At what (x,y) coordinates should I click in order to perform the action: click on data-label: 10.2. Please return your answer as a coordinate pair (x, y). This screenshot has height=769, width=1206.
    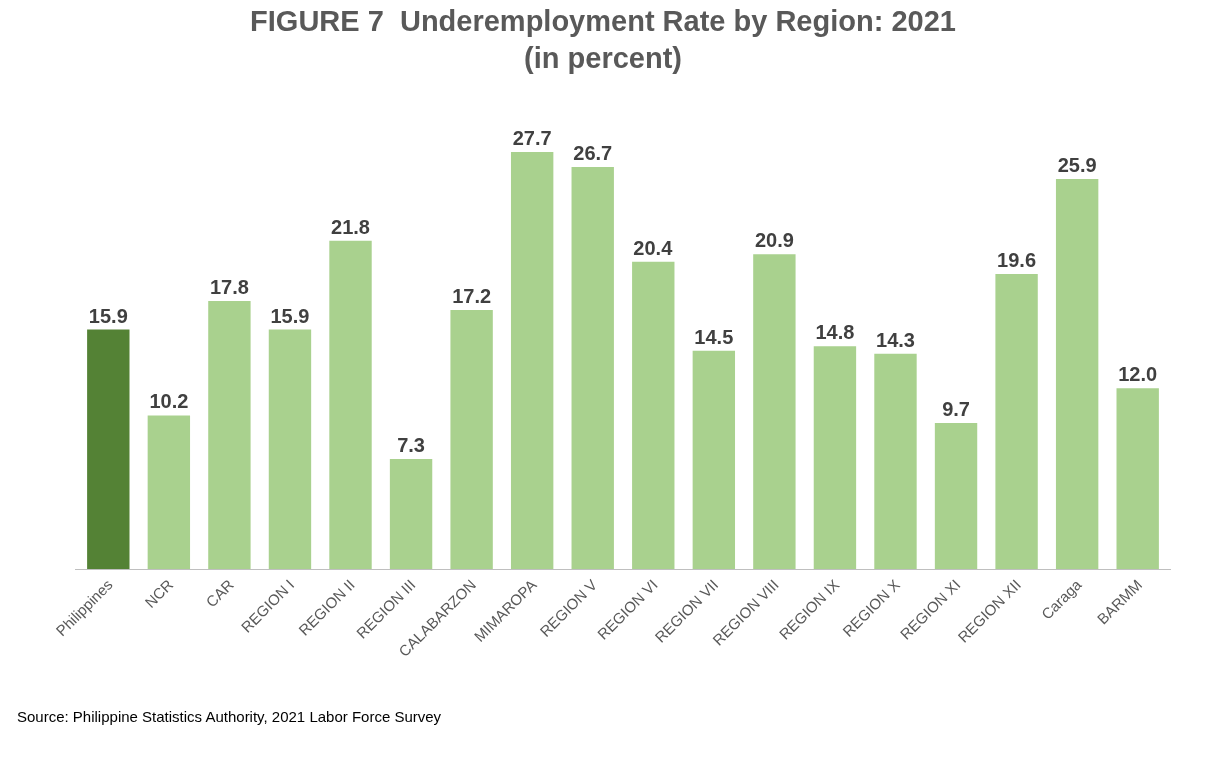
    Looking at the image, I should click on (169, 401).